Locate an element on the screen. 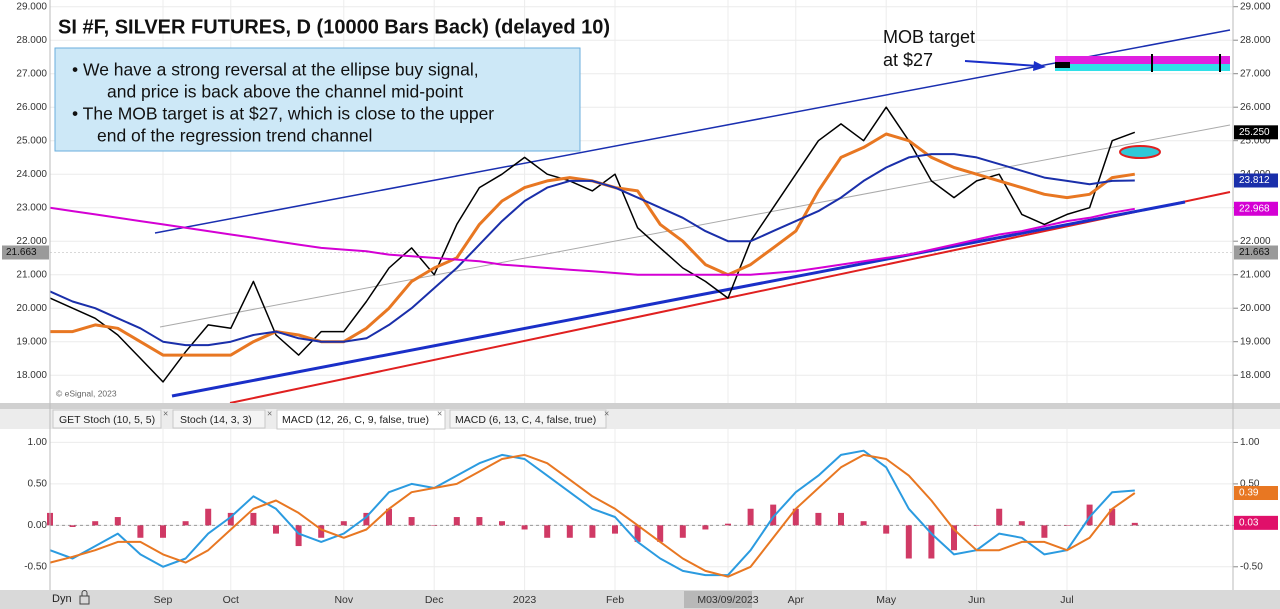 The image size is (1280, 609). tab-label: GET Stoch (10, 5, 5) is located at coordinates (107, 420).